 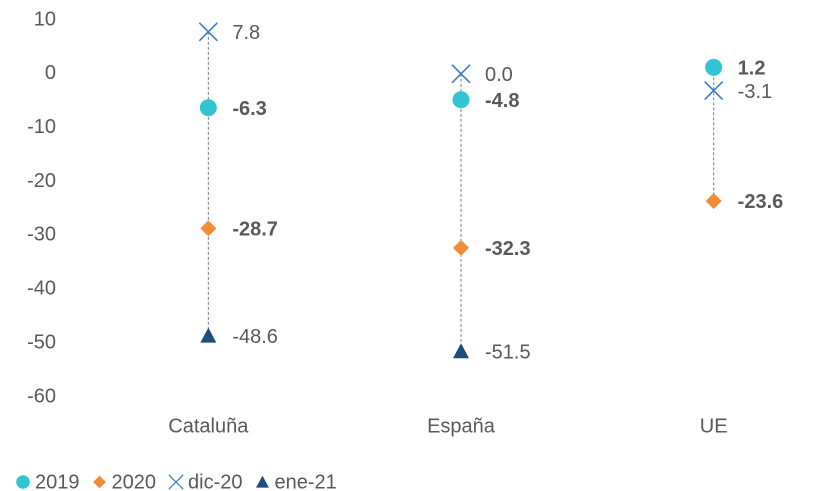 What do you see at coordinates (215, 481) in the screenshot?
I see `legend-label: dic-20` at bounding box center [215, 481].